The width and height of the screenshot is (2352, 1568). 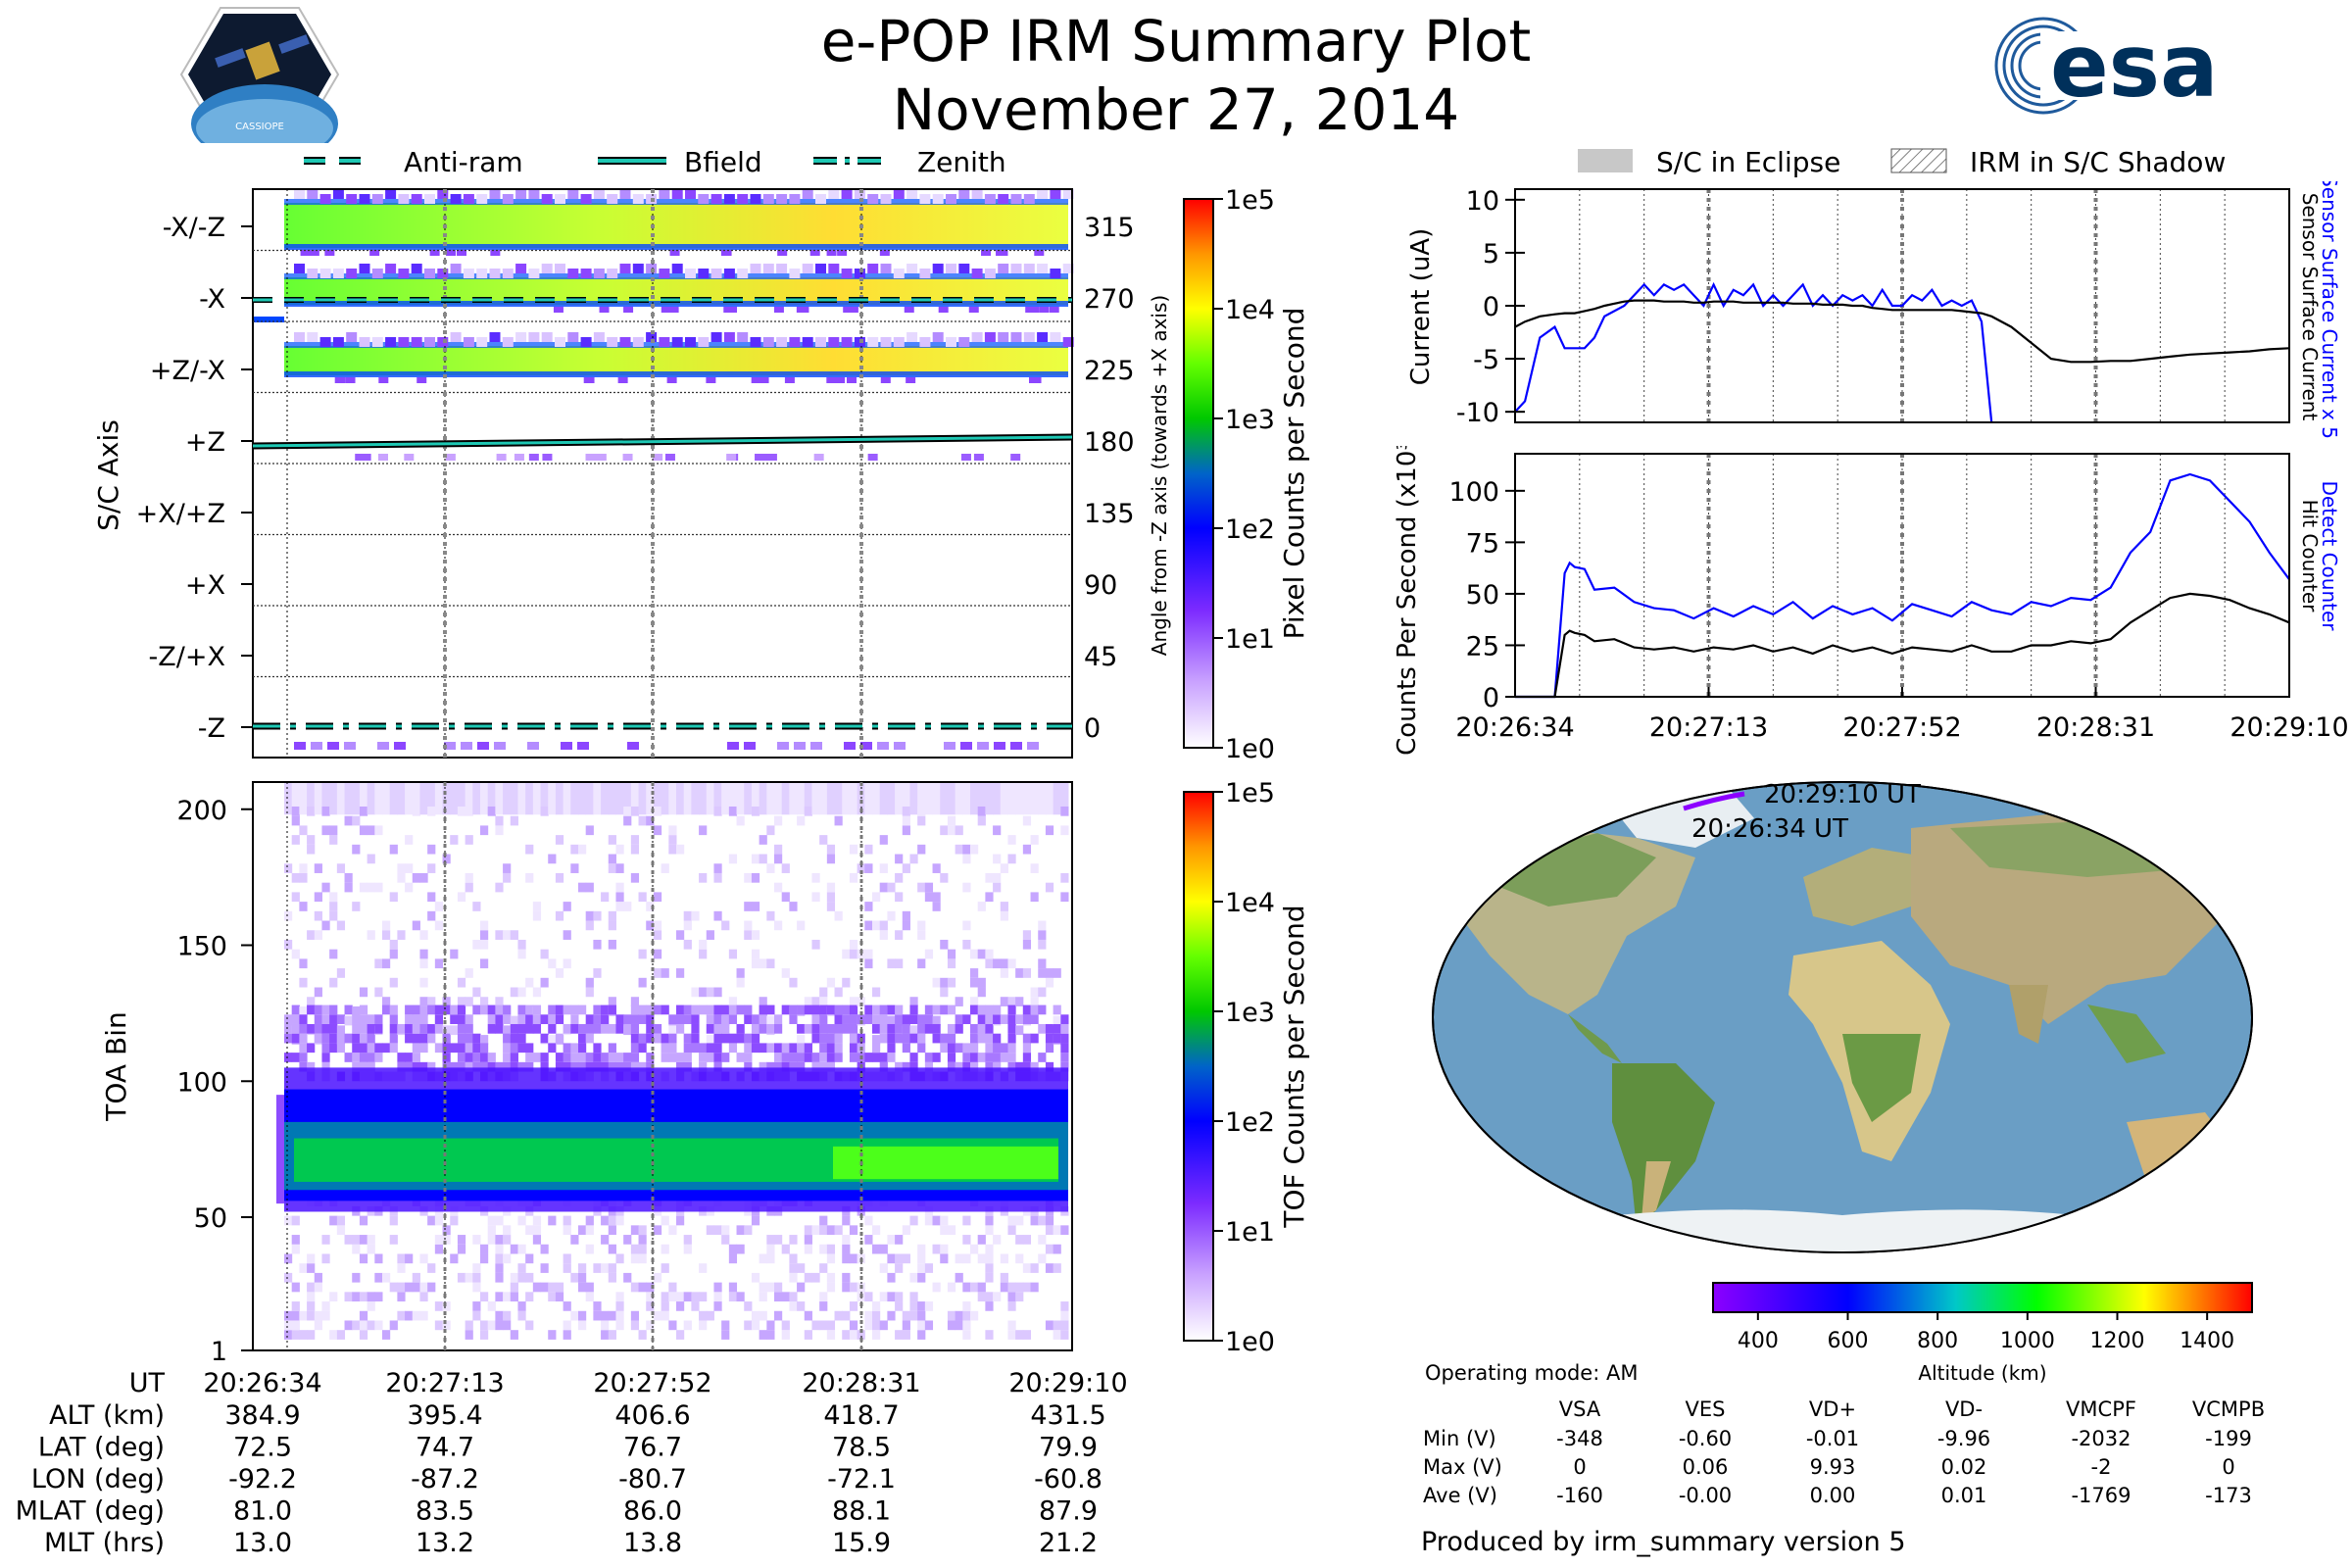 What do you see at coordinates (2101, 1467) in the screenshot?
I see `voltage-cell: -2` at bounding box center [2101, 1467].